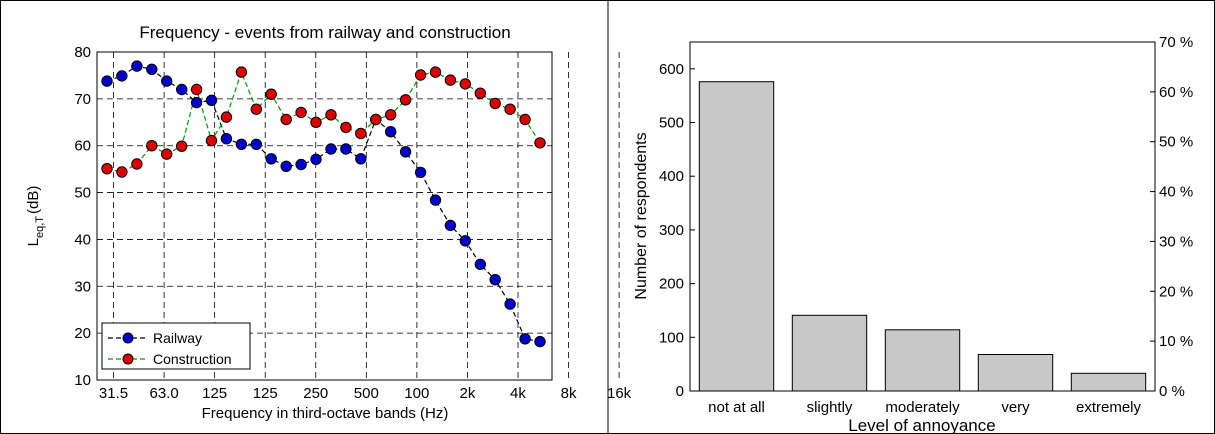  Describe the element at coordinates (671, 284) in the screenshot. I see `right-y-tick-label: 200` at that location.